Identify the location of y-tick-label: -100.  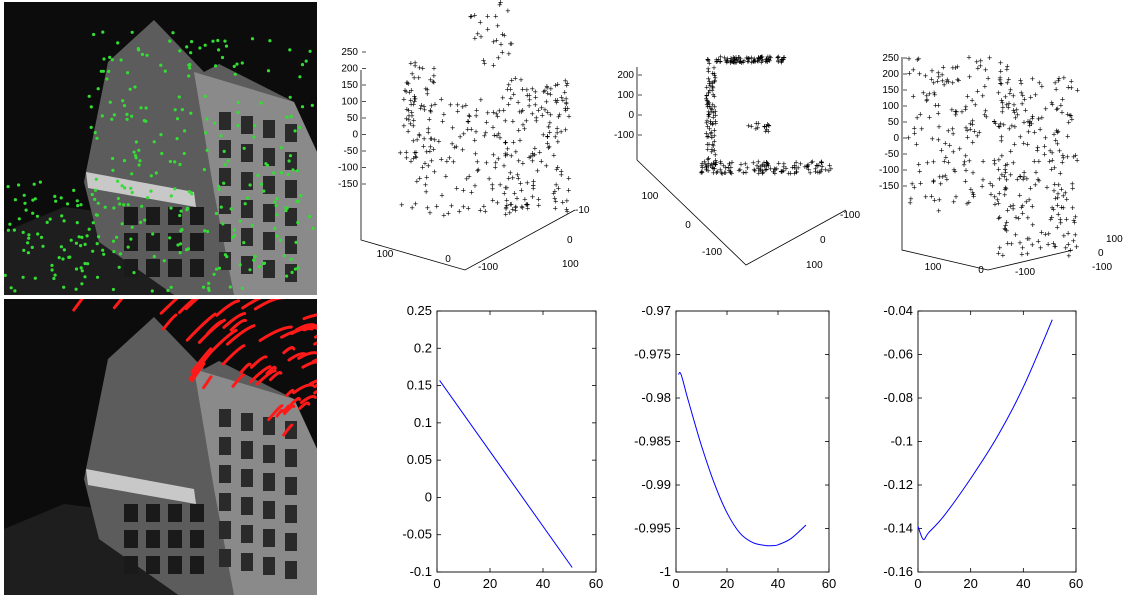
(582, 210).